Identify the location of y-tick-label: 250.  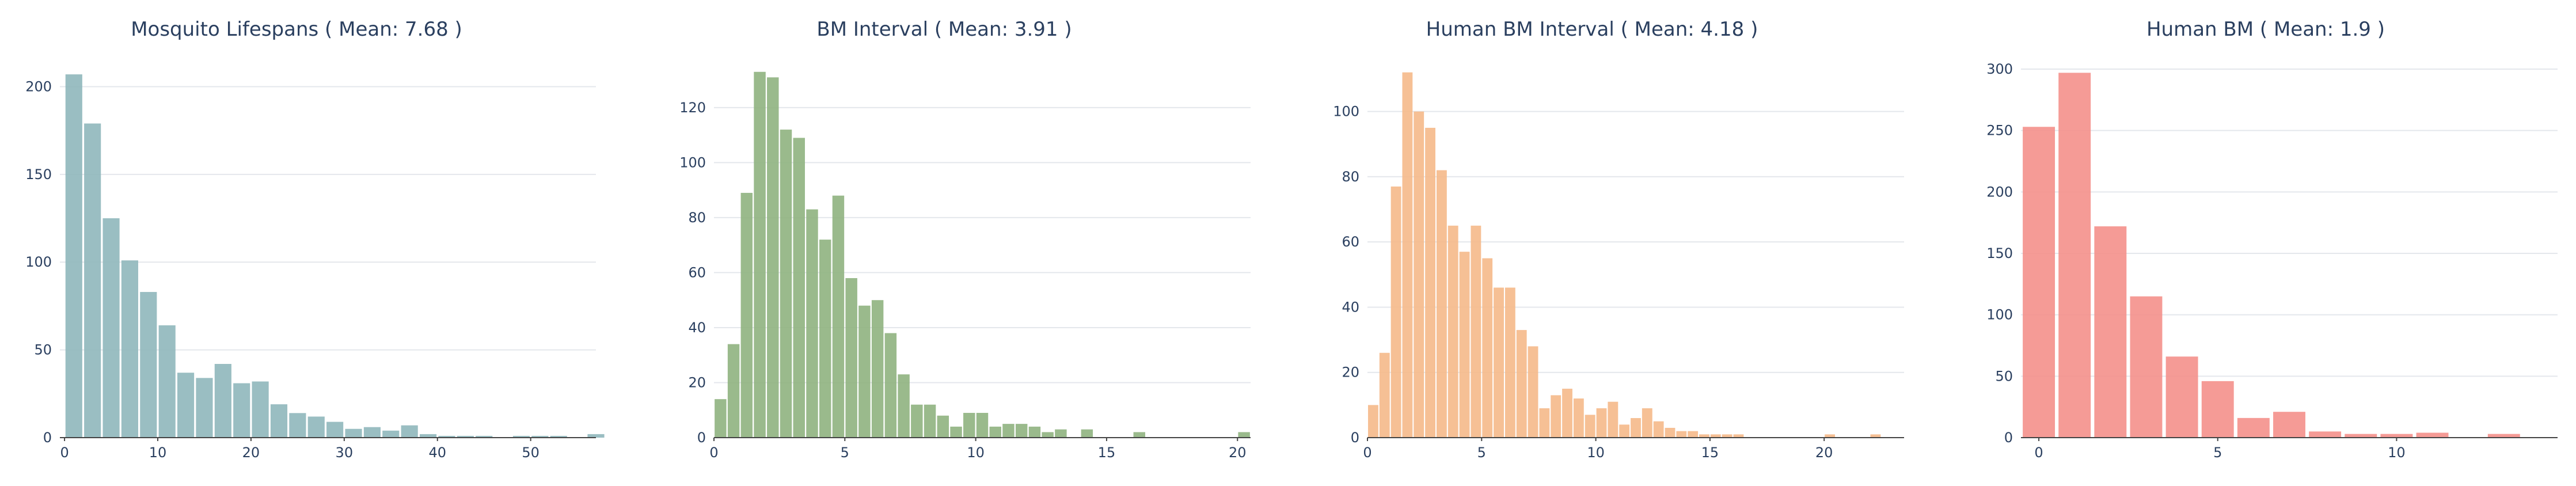
(2000, 131).